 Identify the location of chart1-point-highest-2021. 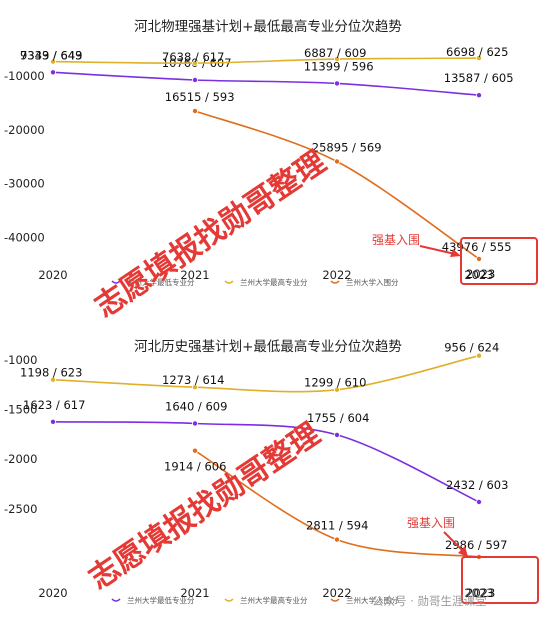
(194, 63).